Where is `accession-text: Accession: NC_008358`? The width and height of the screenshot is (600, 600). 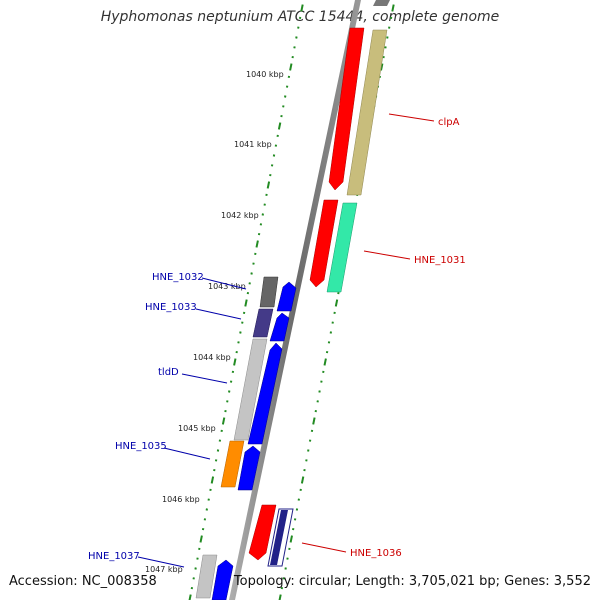 accession-text: Accession: NC_008358 is located at coordinates (83, 581).